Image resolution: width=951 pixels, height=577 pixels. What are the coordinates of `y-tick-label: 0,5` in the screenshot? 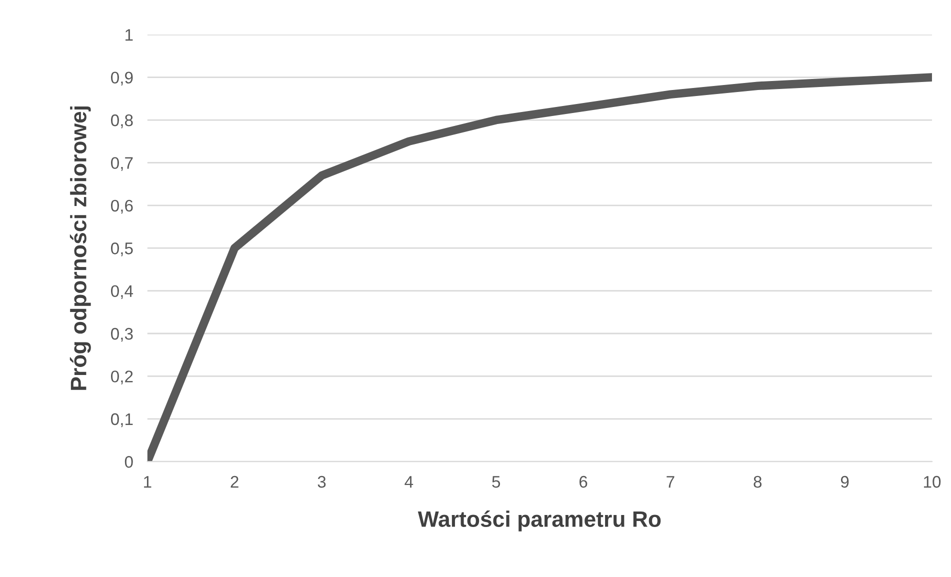 It's located at (122, 249).